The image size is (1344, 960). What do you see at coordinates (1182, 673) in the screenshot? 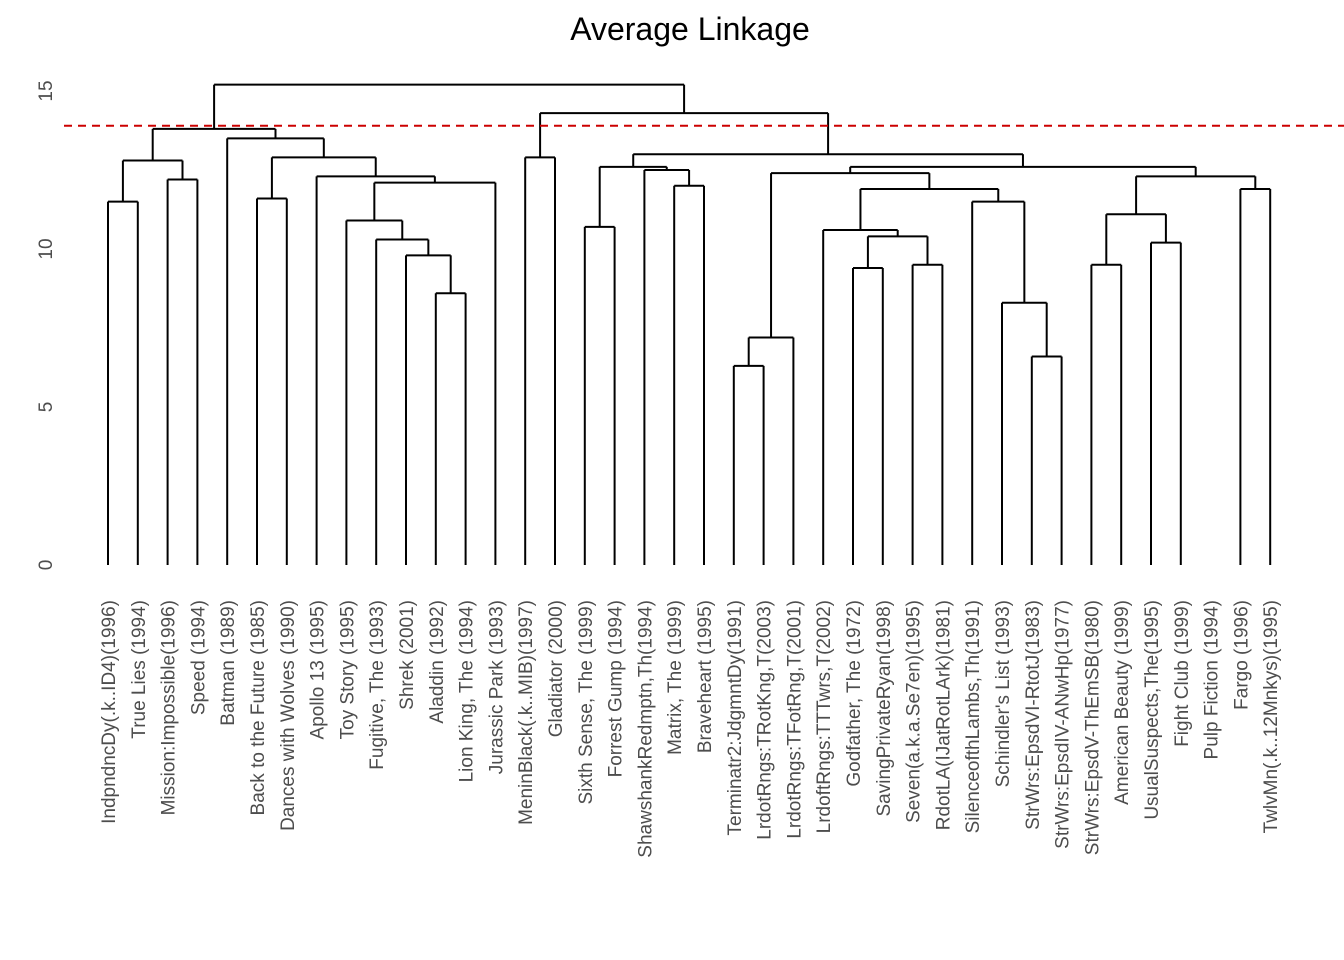
I see `leaf-label: Fight Club (1999)` at bounding box center [1182, 673].